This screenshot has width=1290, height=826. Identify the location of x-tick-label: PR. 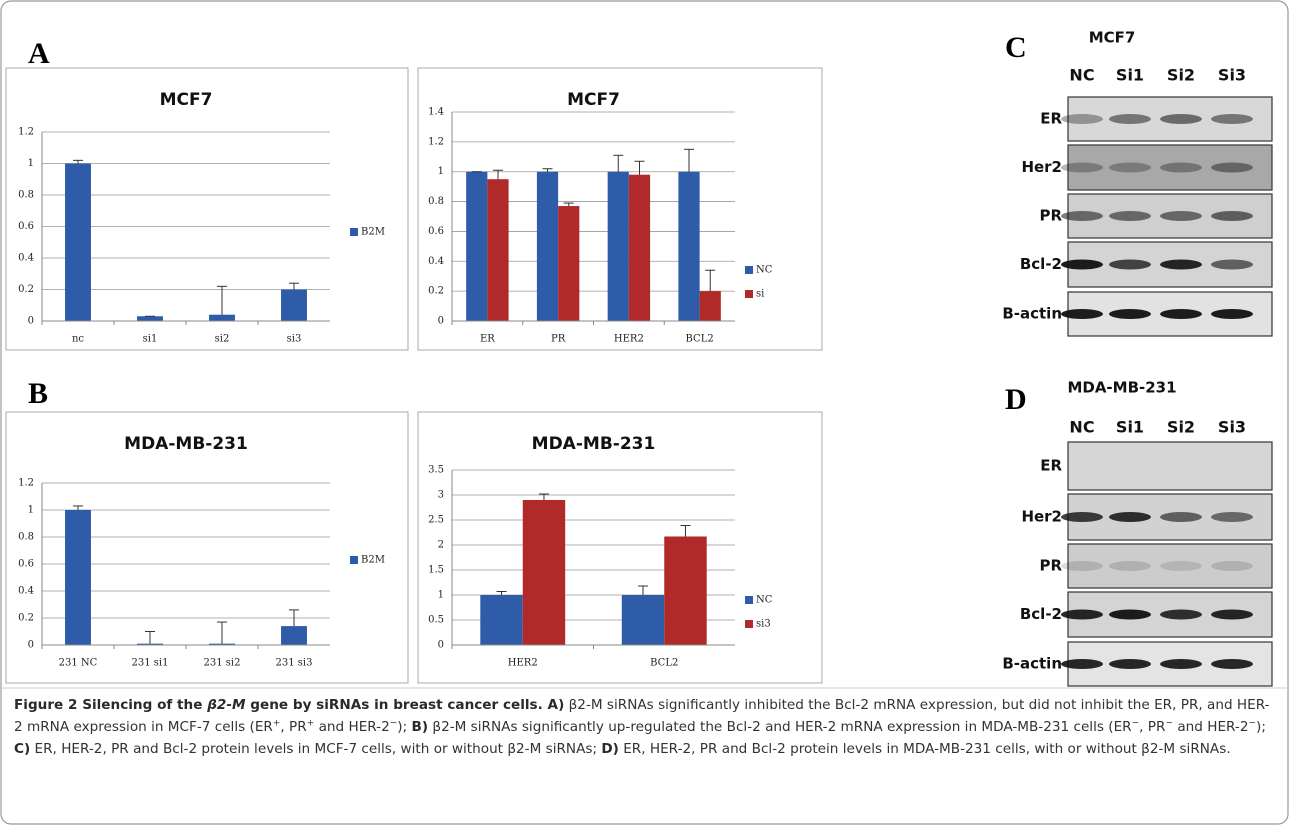
(558, 339).